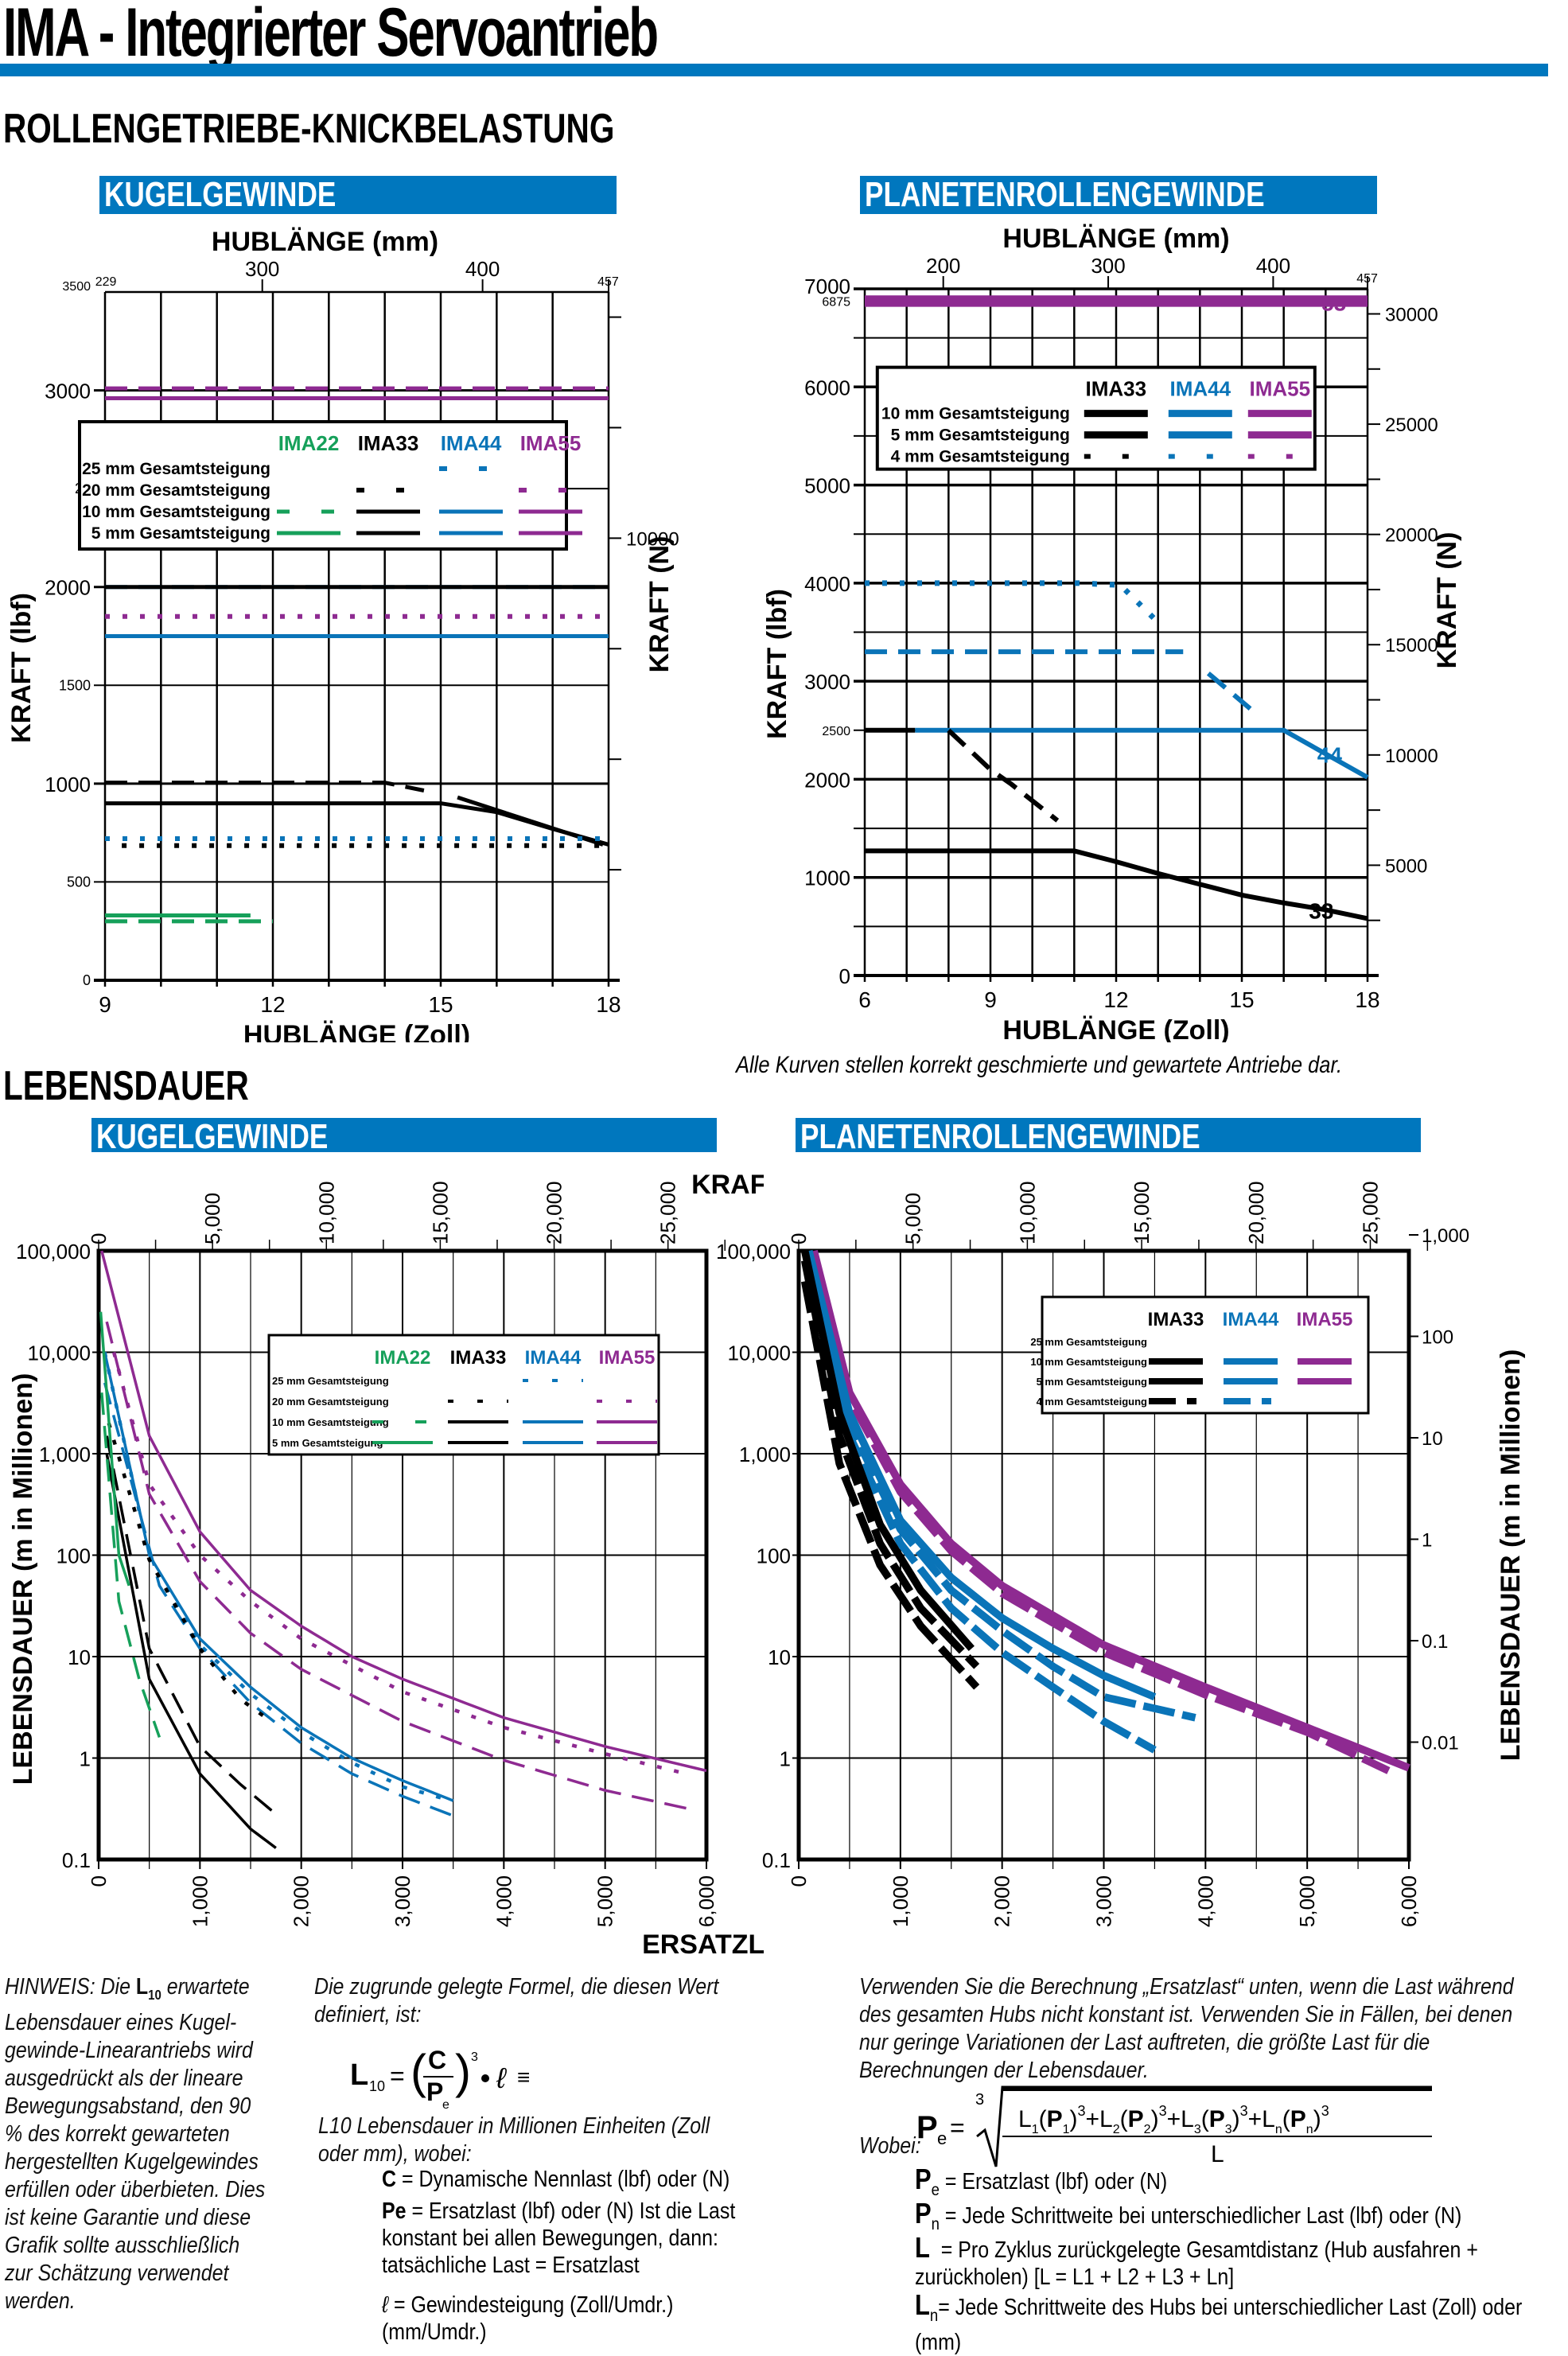  Describe the element at coordinates (1256, 1212) in the screenshot. I see `x2-tick-label: 20,000` at that location.